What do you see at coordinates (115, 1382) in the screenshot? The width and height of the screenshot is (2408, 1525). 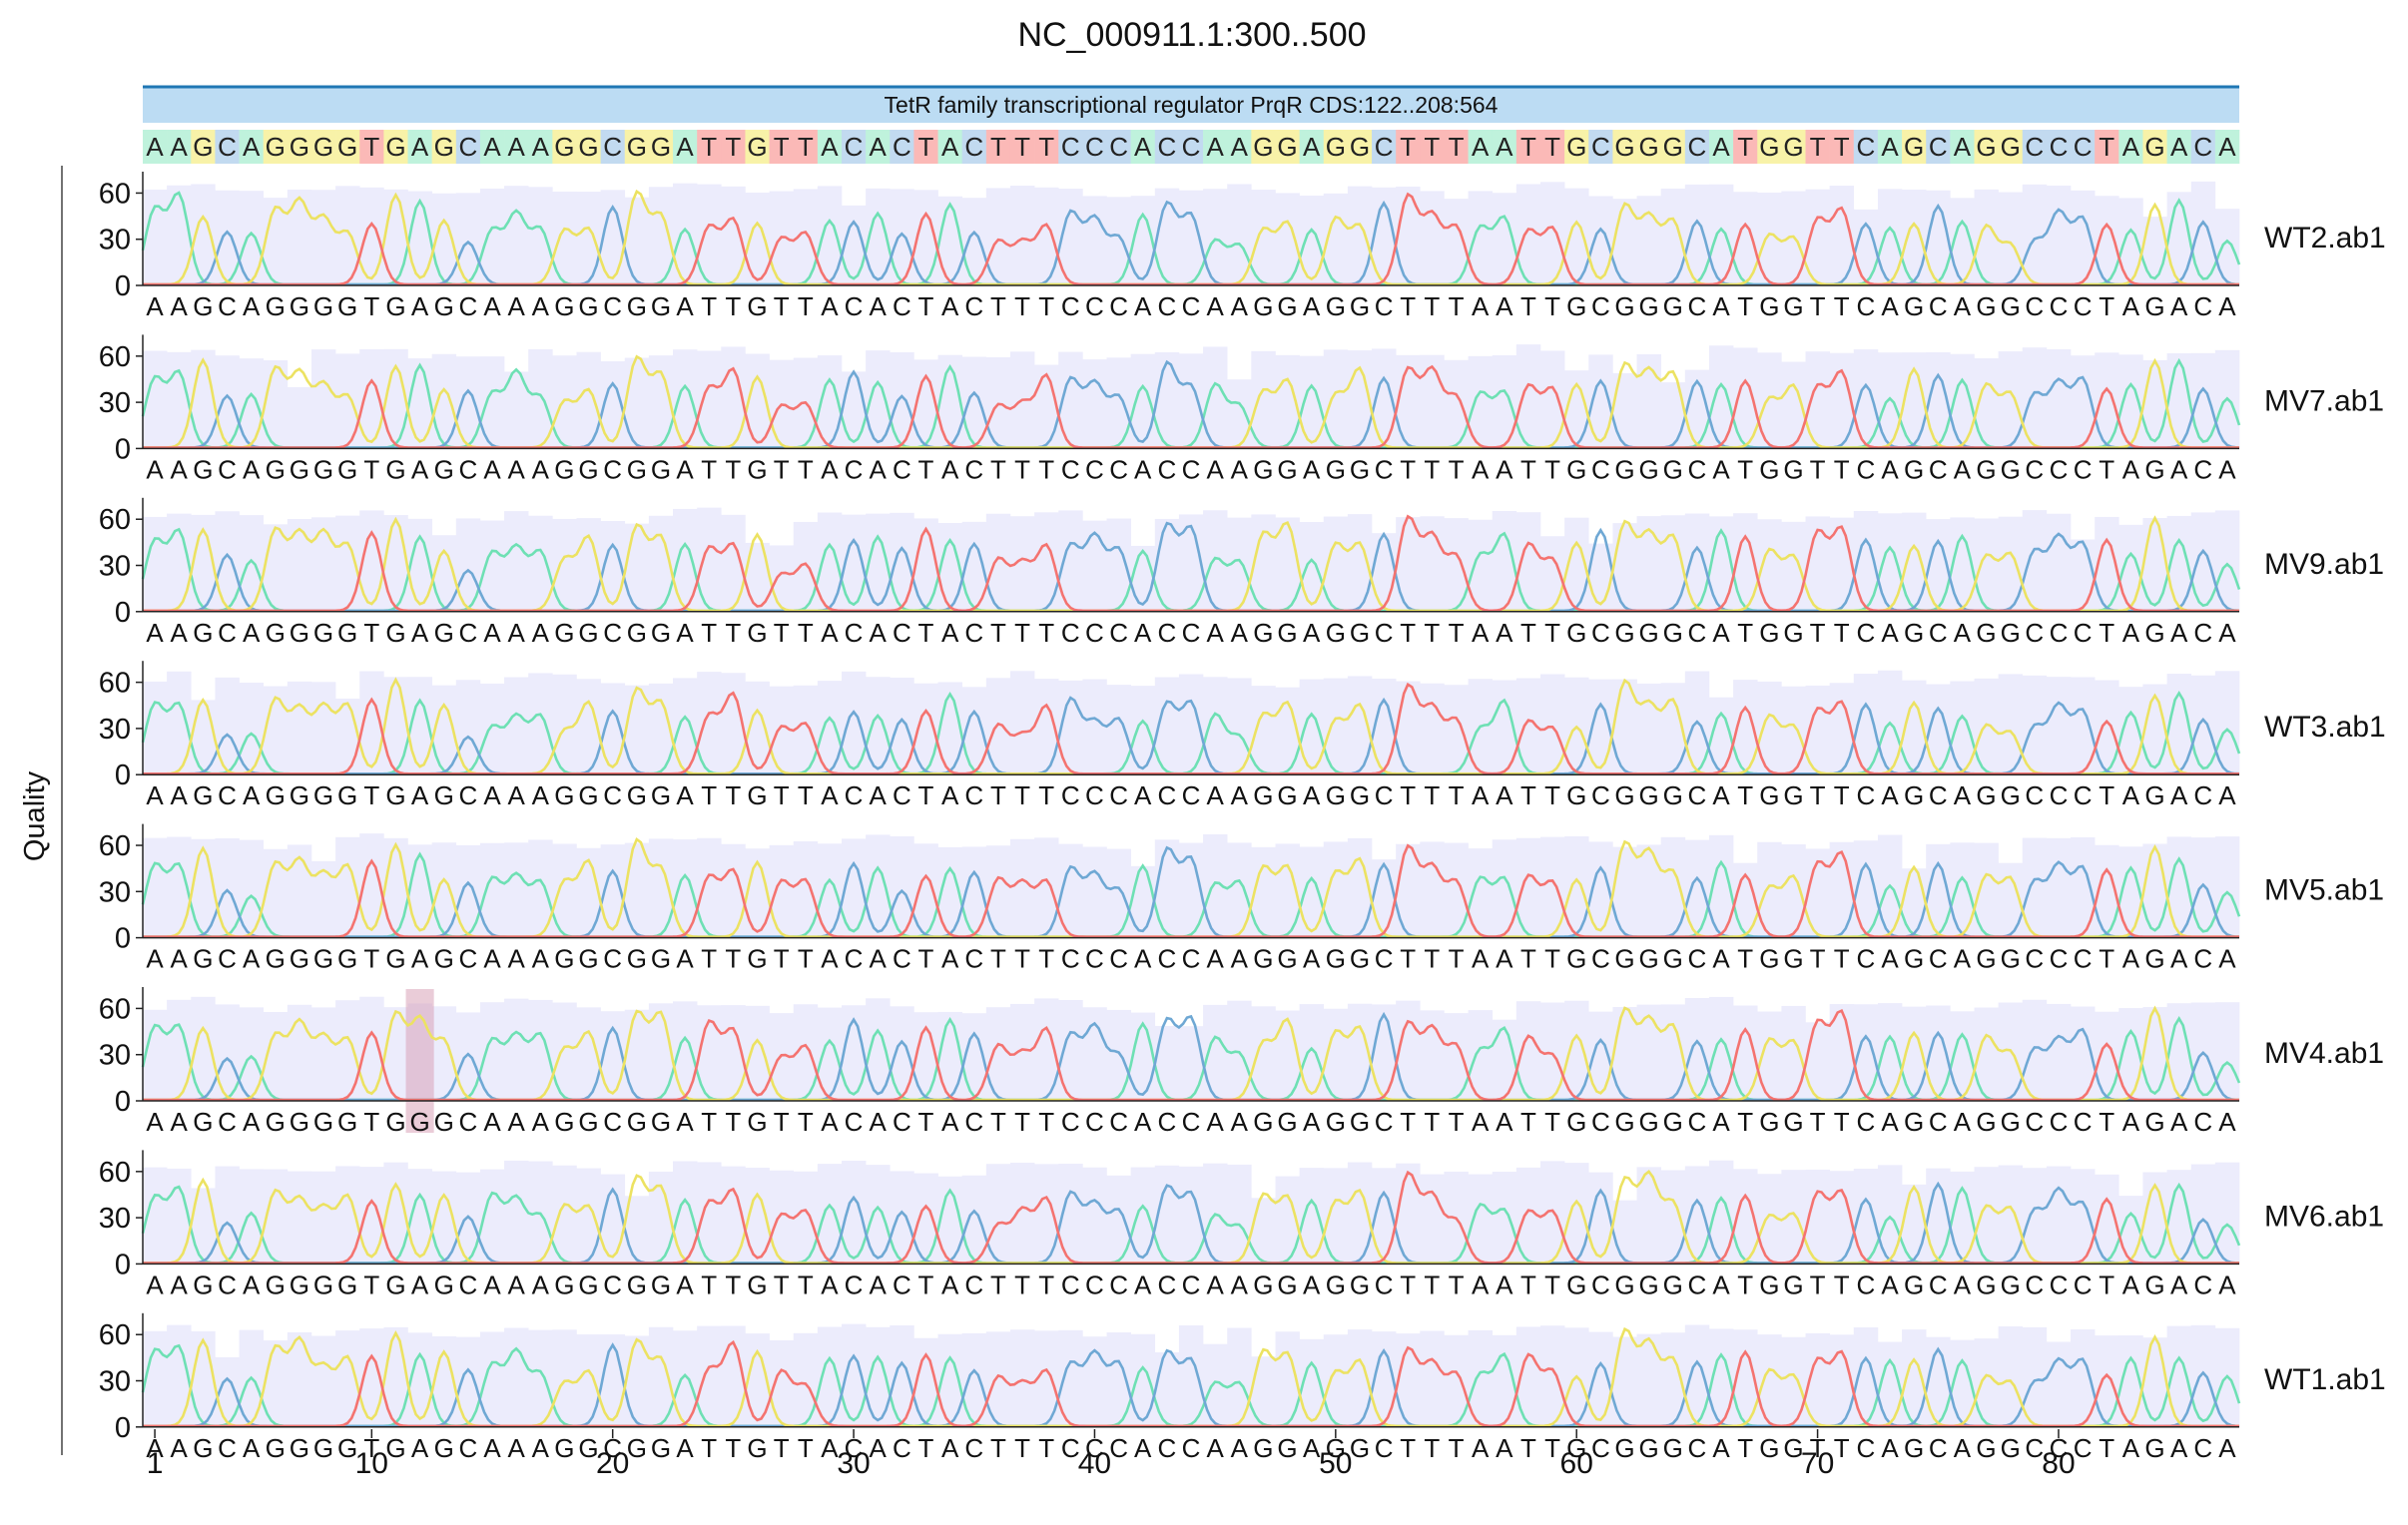 I see `y-tick-label: 30` at bounding box center [115, 1382].